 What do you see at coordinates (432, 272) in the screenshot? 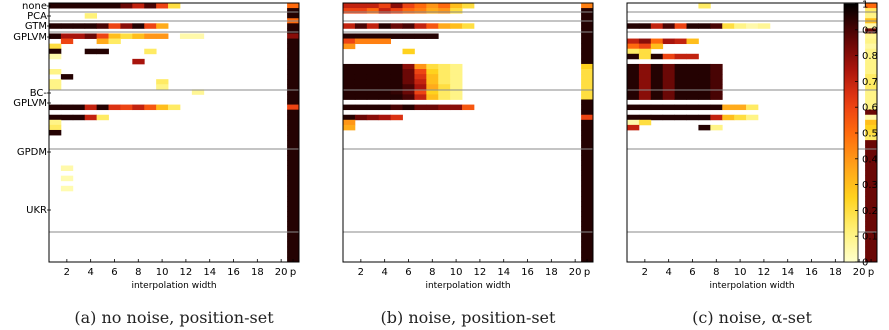
I see `x-tick-label: 8` at bounding box center [432, 272].